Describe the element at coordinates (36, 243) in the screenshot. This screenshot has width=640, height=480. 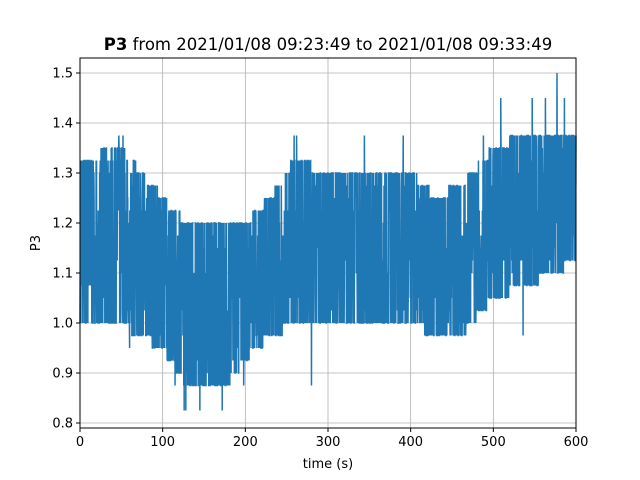
I see `y-axis-label: P3` at that location.